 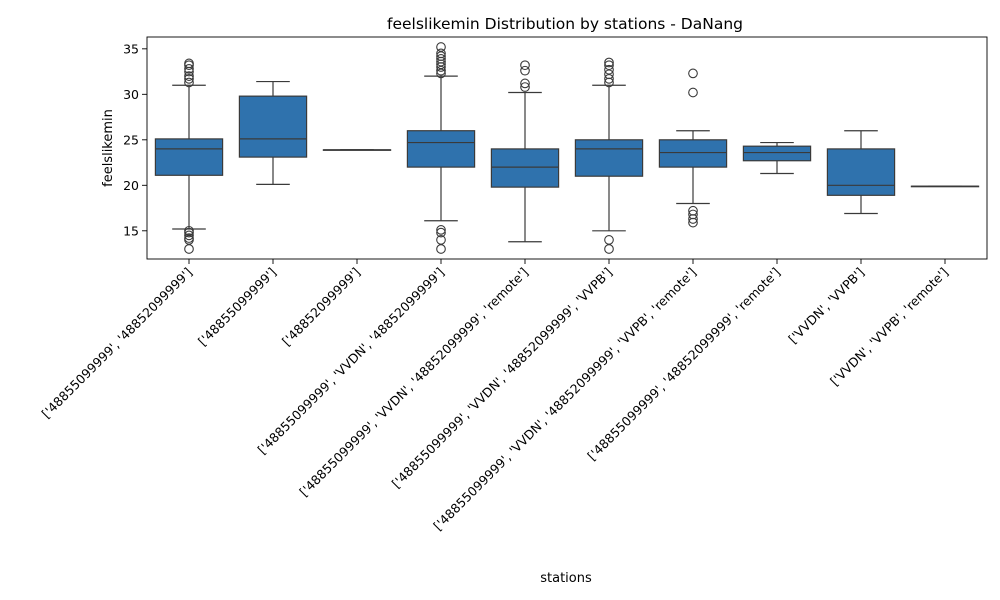 I want to click on x-tick-label: ['48852099999'], so click(x=321, y=307).